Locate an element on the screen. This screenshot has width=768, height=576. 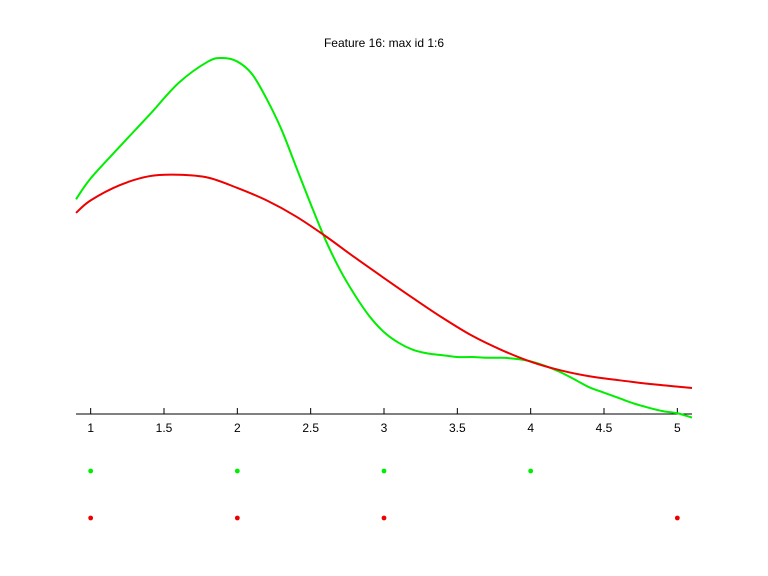
x-tick-label: 3 is located at coordinates (384, 428).